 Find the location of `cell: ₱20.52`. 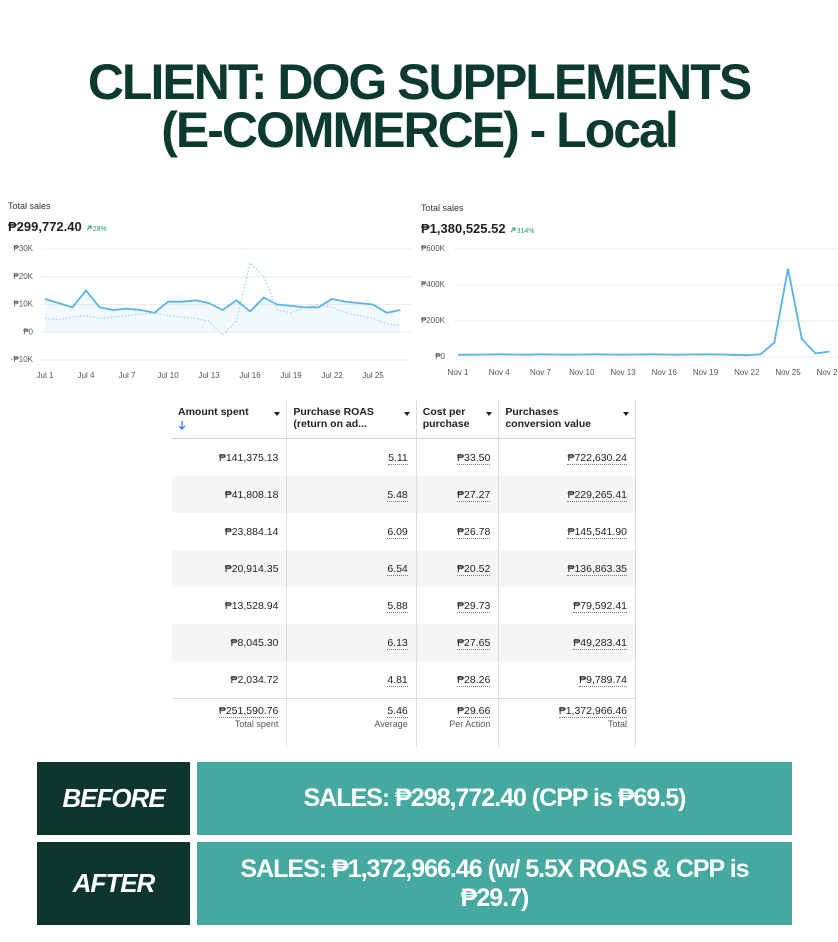

cell: ₱20.52 is located at coordinates (458, 568).